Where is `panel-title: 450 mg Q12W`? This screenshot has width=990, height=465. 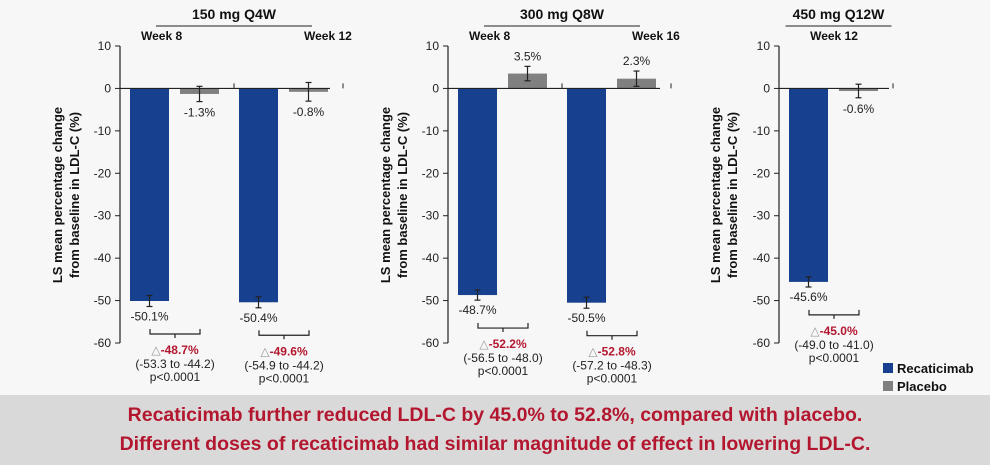
panel-title: 450 mg Q12W is located at coordinates (839, 14).